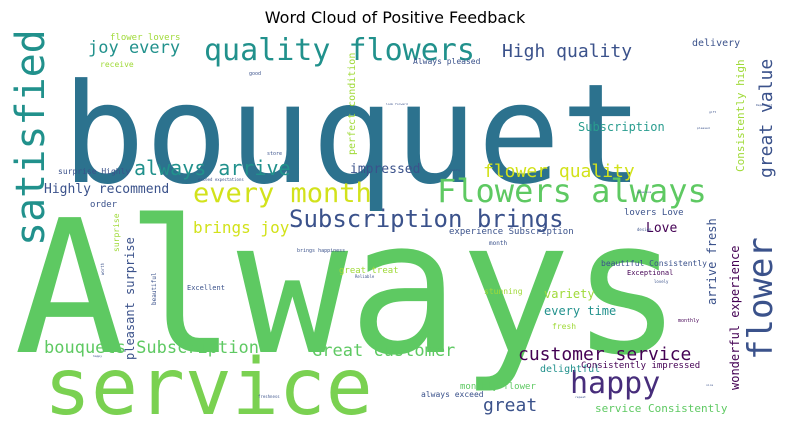 The image size is (790, 427). I want to click on word-cloud-word: Love, so click(661, 228).